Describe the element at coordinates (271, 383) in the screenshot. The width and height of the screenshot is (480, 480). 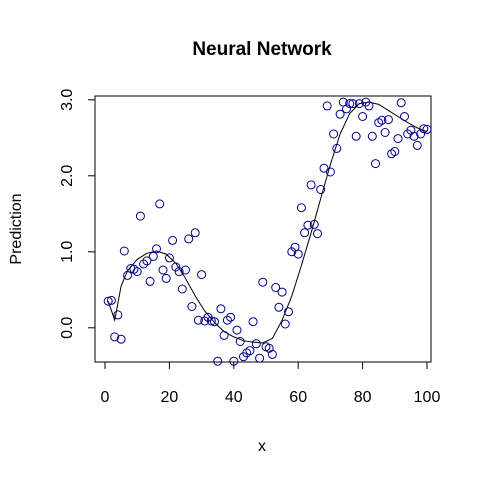
I see `x-axis: 0 20 40 60 80 100` at that location.